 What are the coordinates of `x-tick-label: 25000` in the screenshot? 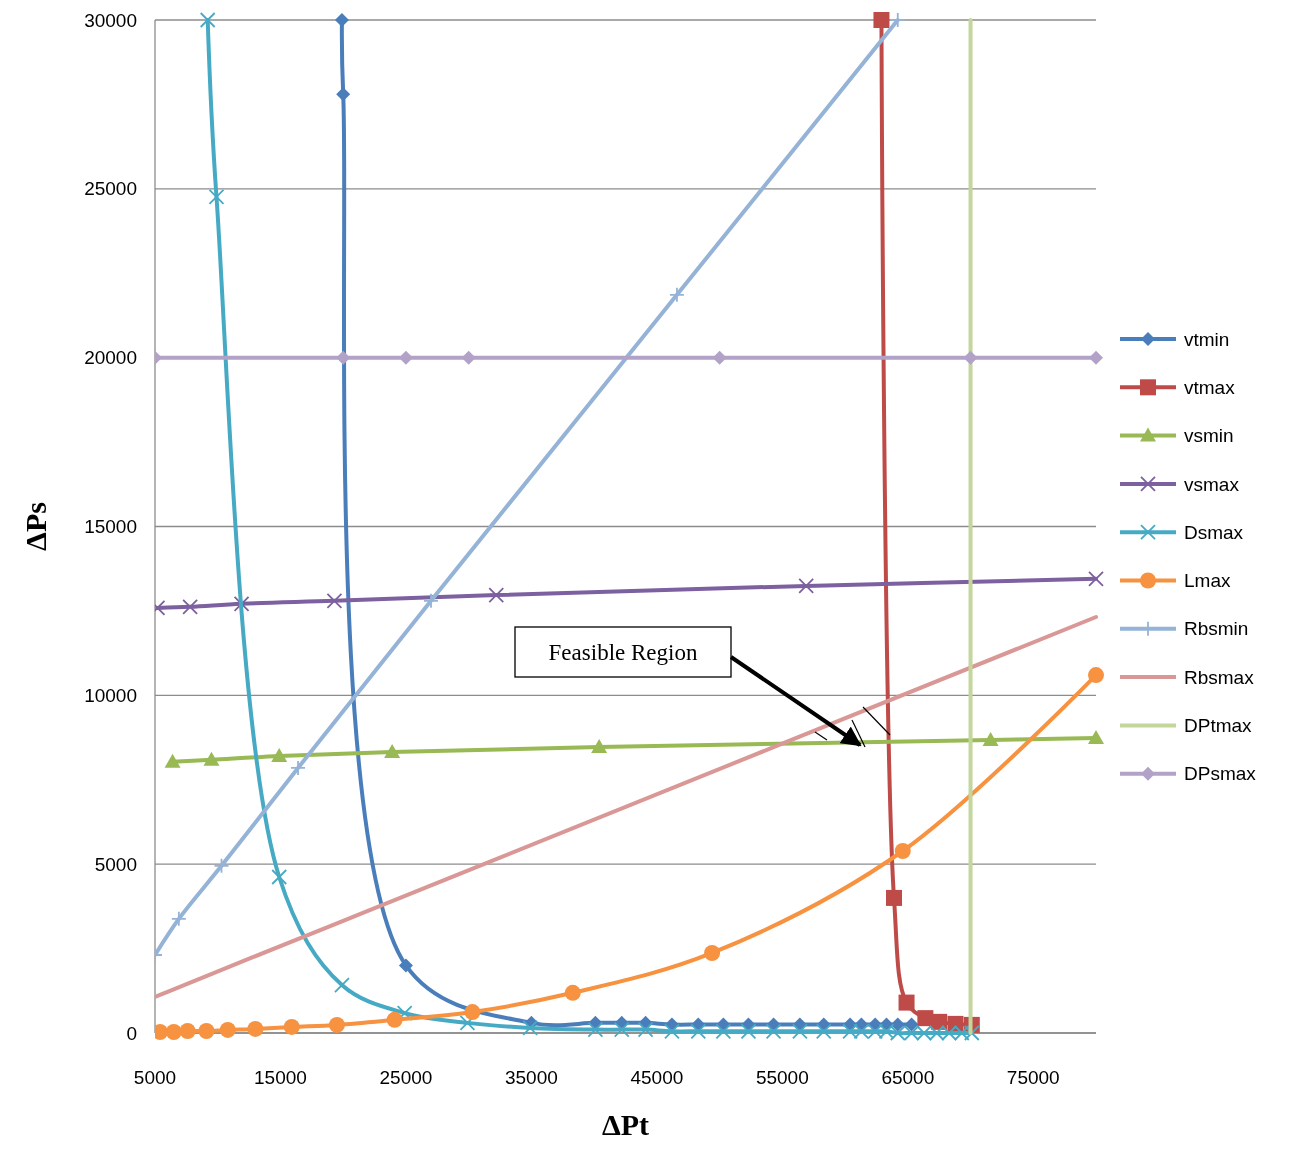 It's located at (406, 1077).